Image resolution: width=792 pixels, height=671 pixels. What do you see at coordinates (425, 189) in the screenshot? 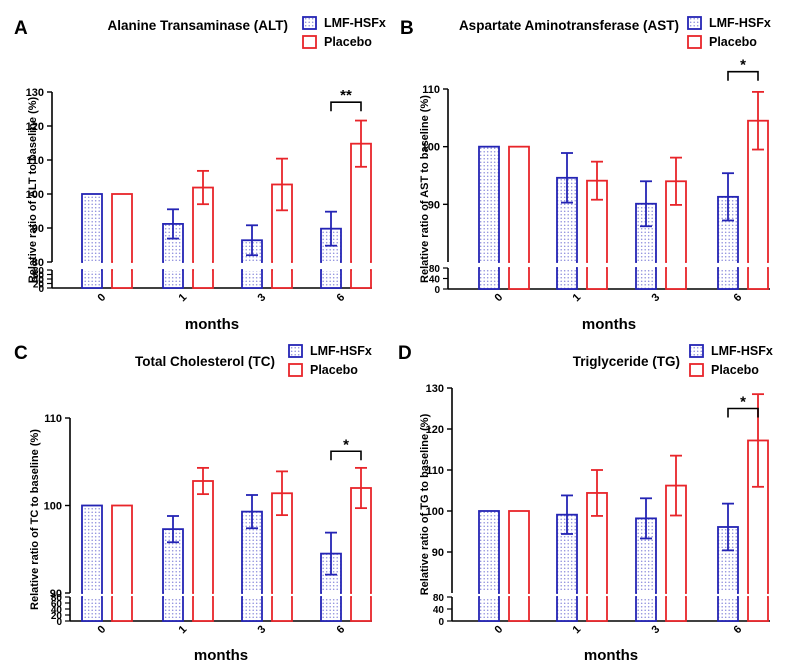
I see `y-axis-label: Relative ratio of AST to baseline (%)` at bounding box center [425, 189].